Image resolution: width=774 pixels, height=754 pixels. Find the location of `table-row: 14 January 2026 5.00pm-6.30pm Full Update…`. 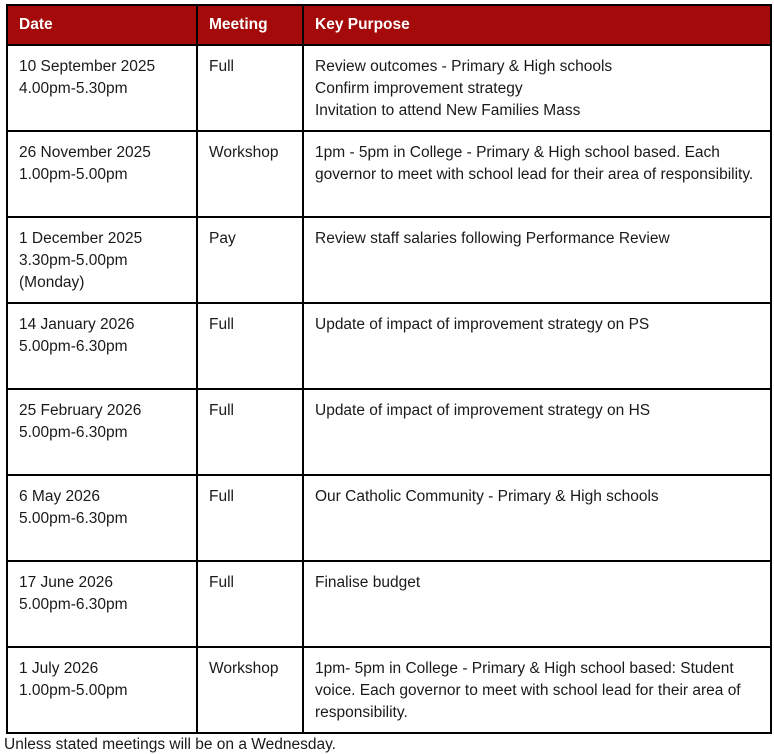

table-row: 14 January 2026 5.00pm-6.30pm Full Update… is located at coordinates (389, 346).